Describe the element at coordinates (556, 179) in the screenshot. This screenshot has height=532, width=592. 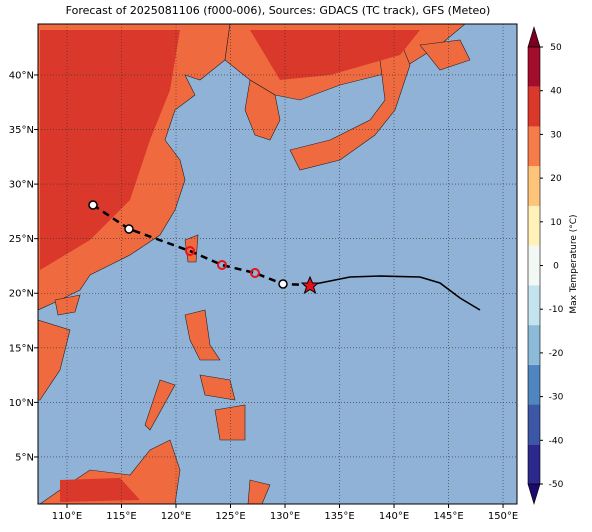
I see `colorbar-tick-label: 20` at that location.